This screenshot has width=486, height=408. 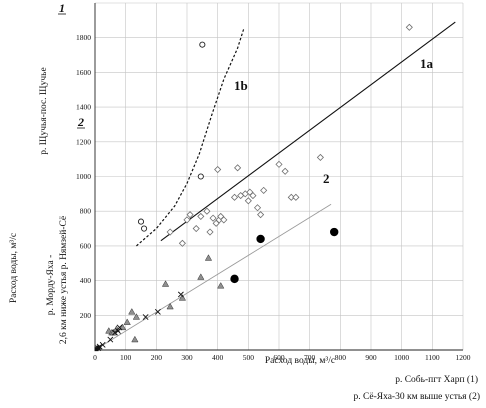 I want to click on x-tick-label: 800, so click(x=341, y=357).